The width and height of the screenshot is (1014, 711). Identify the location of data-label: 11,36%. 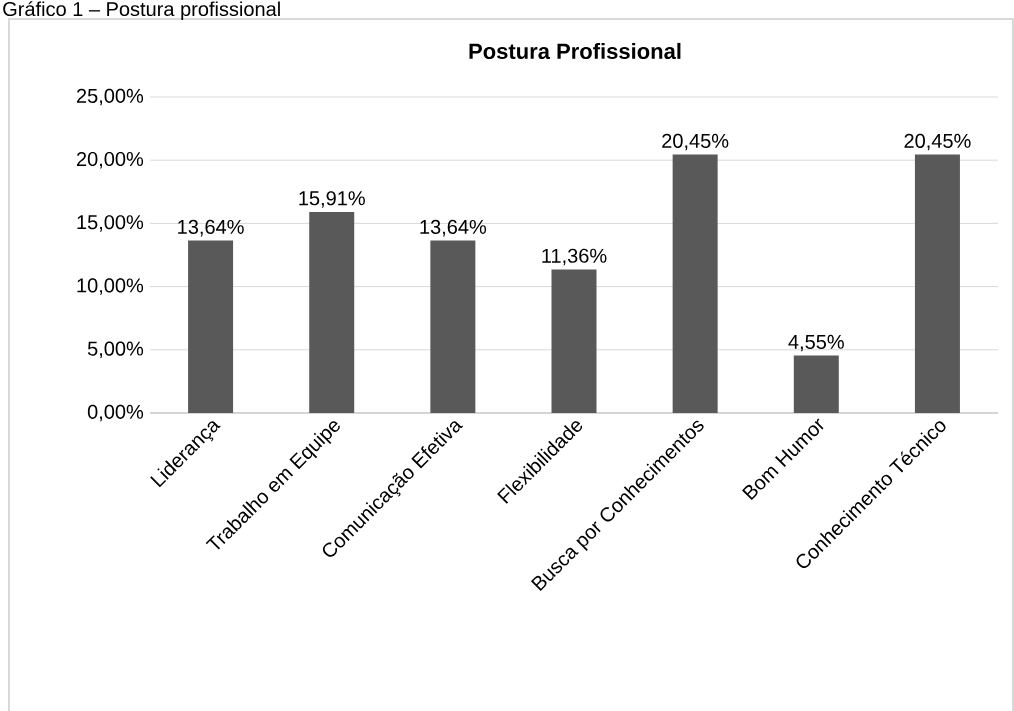
(574, 257).